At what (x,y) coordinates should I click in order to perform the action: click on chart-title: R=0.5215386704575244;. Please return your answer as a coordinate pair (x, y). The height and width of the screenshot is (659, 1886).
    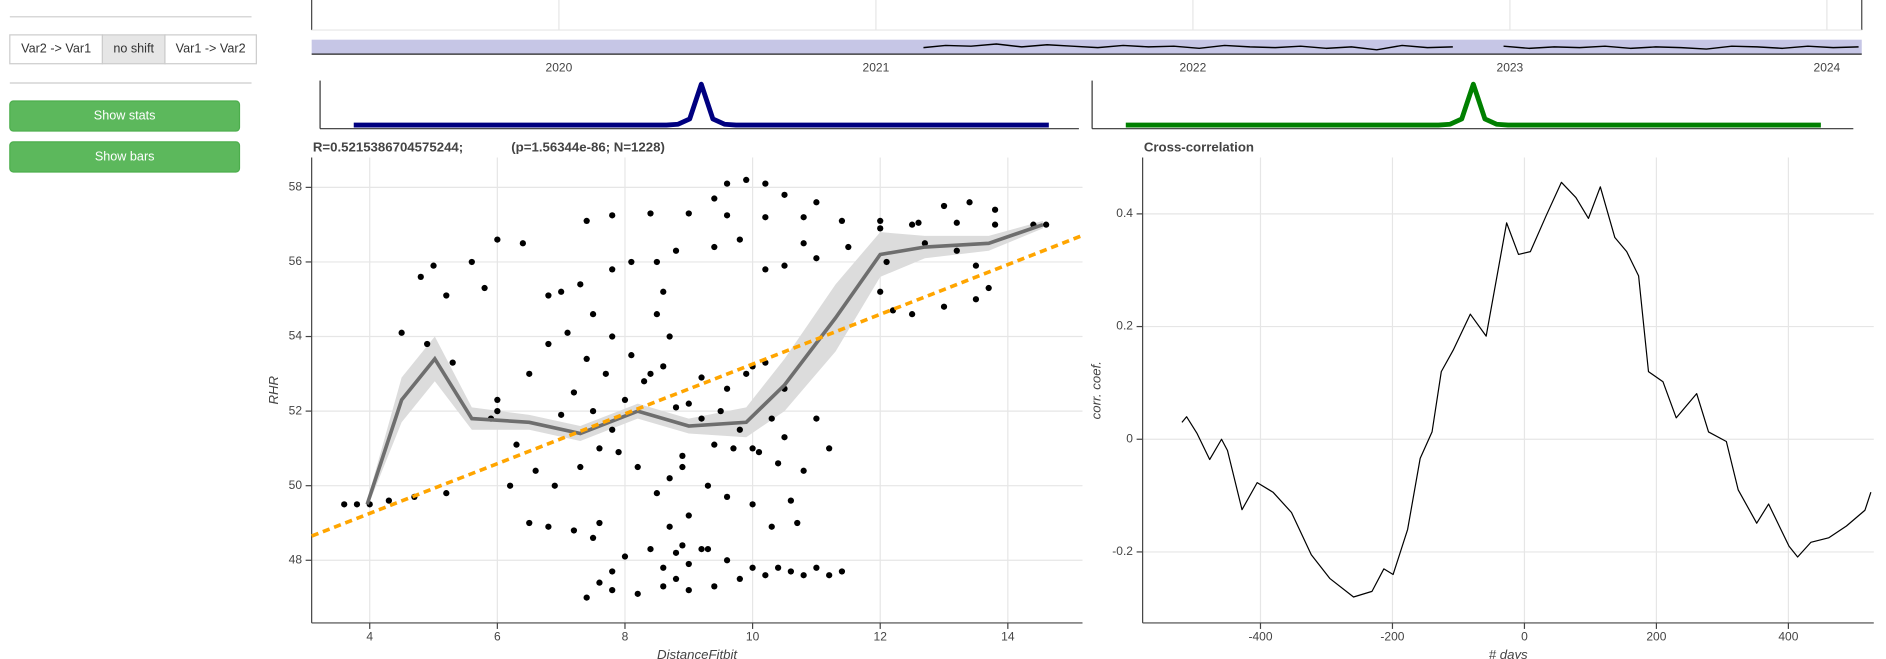
    Looking at the image, I should click on (388, 146).